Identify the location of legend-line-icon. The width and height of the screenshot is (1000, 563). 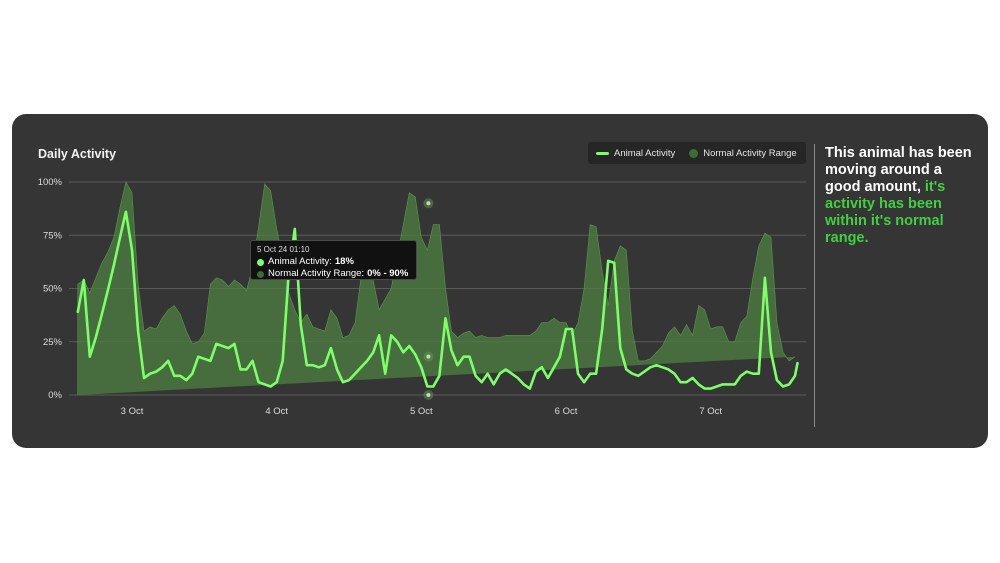
(602, 153).